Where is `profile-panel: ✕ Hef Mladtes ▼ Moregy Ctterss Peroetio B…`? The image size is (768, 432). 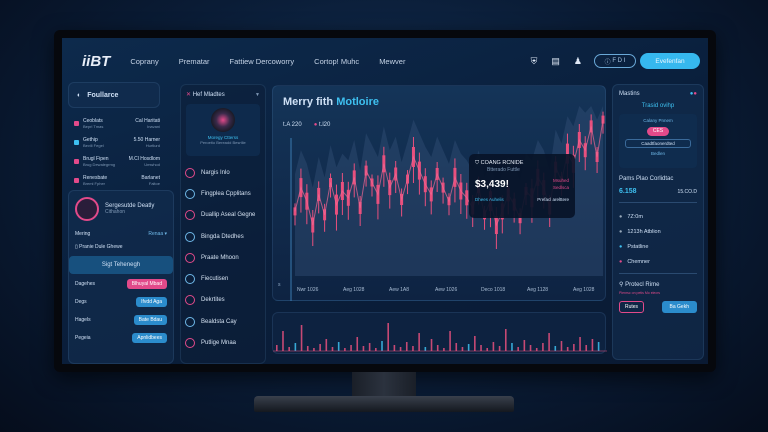
profile-panel: ✕ Hef Mladtes ▼ Moregy Ctterss Peroetio B… is located at coordinates (223, 224).